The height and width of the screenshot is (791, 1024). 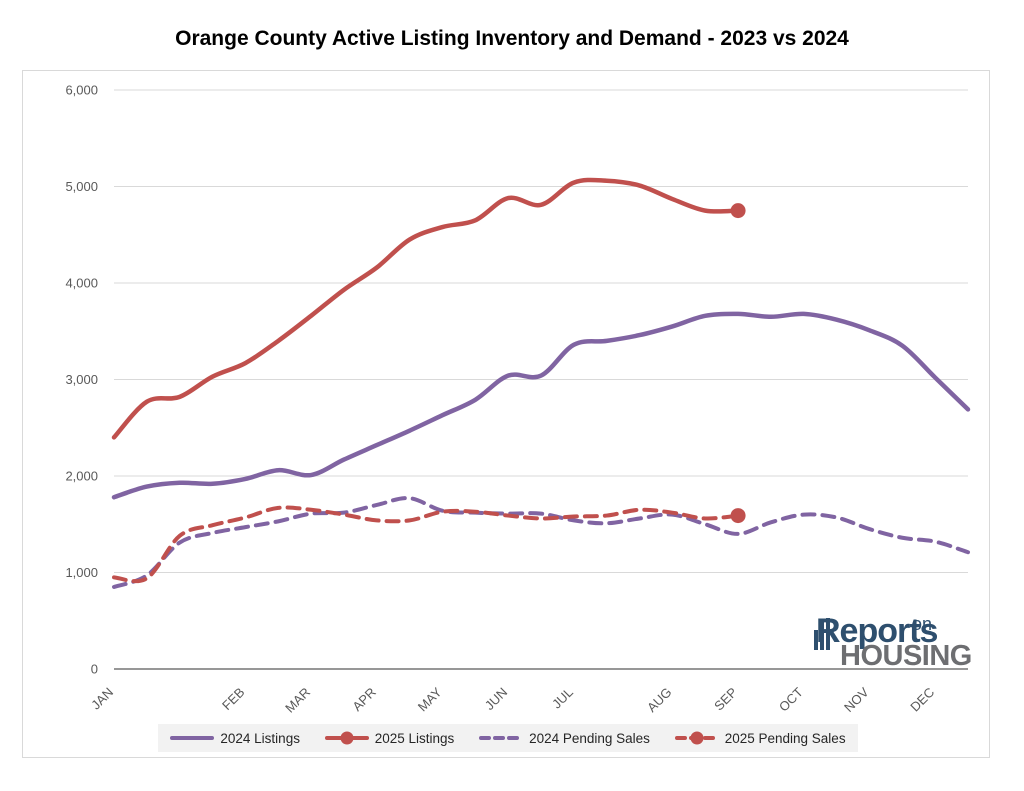 I want to click on legend-item-2024-pending: 2024 Pending Sales, so click(x=564, y=738).